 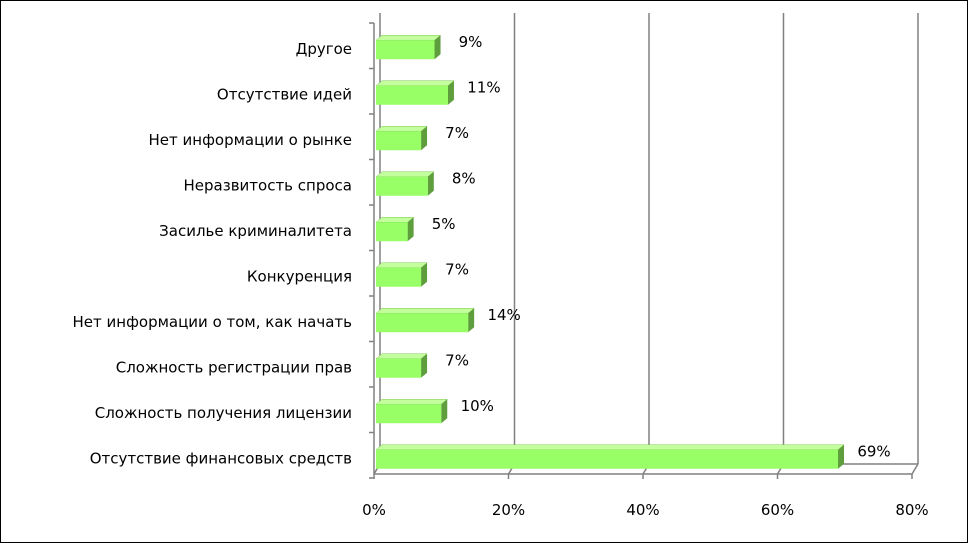 I want to click on category-label: Нет информации о том, как начать, so click(x=213, y=322).